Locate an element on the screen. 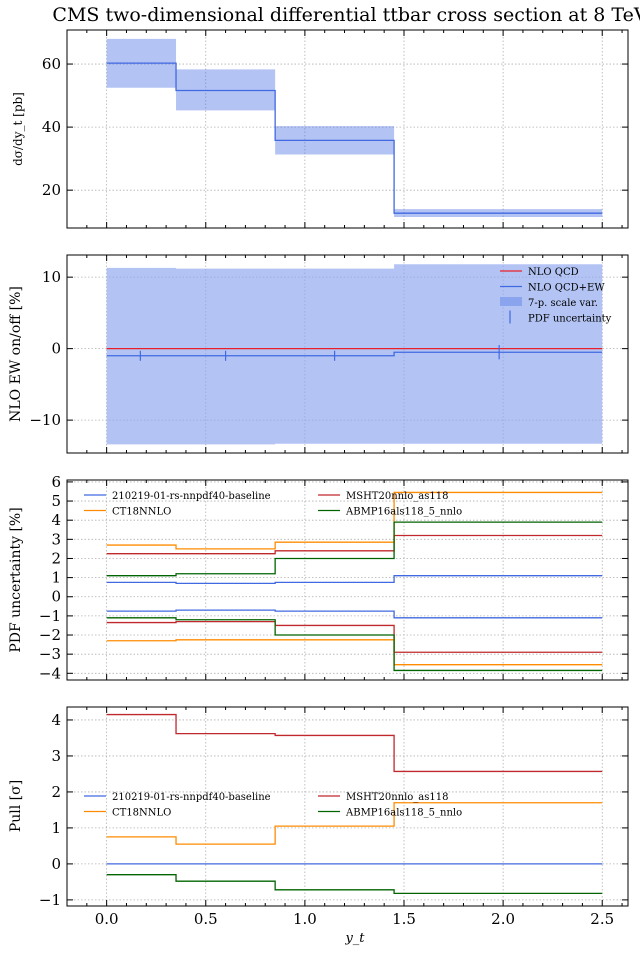 The image size is (640, 960). panel1-ylabel: dσ/dy_t [pb] is located at coordinates (18, 129).